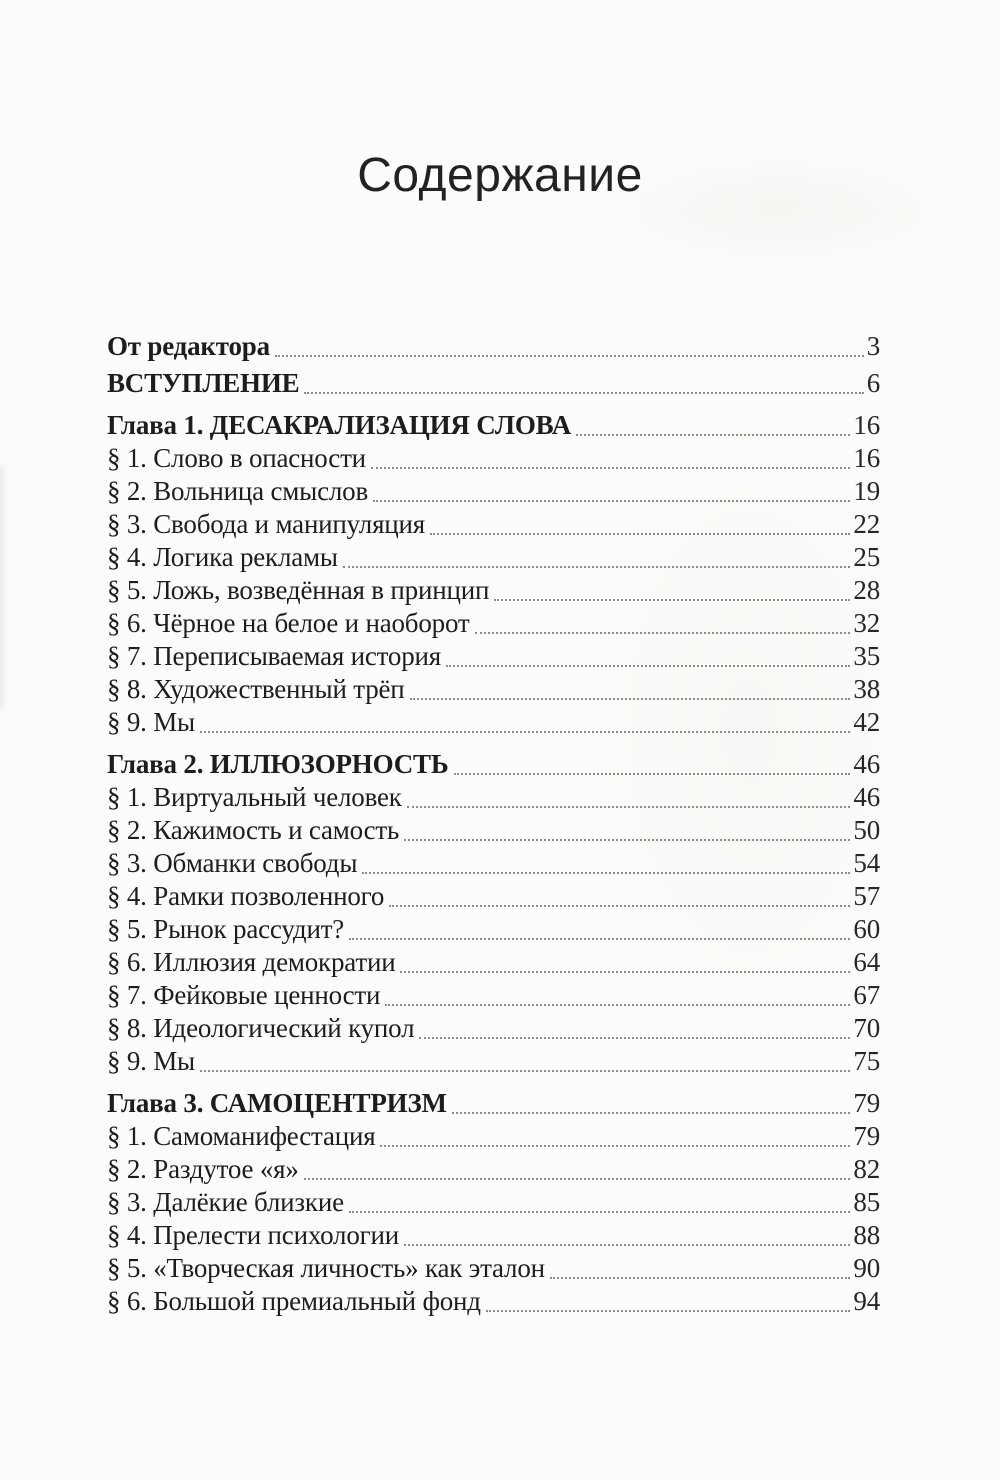 Image resolution: width=1000 pixels, height=1480 pixels. Describe the element at coordinates (244, 995) in the screenshot. I see `toc-entry-label: § 7. Фейковые ценности` at that location.